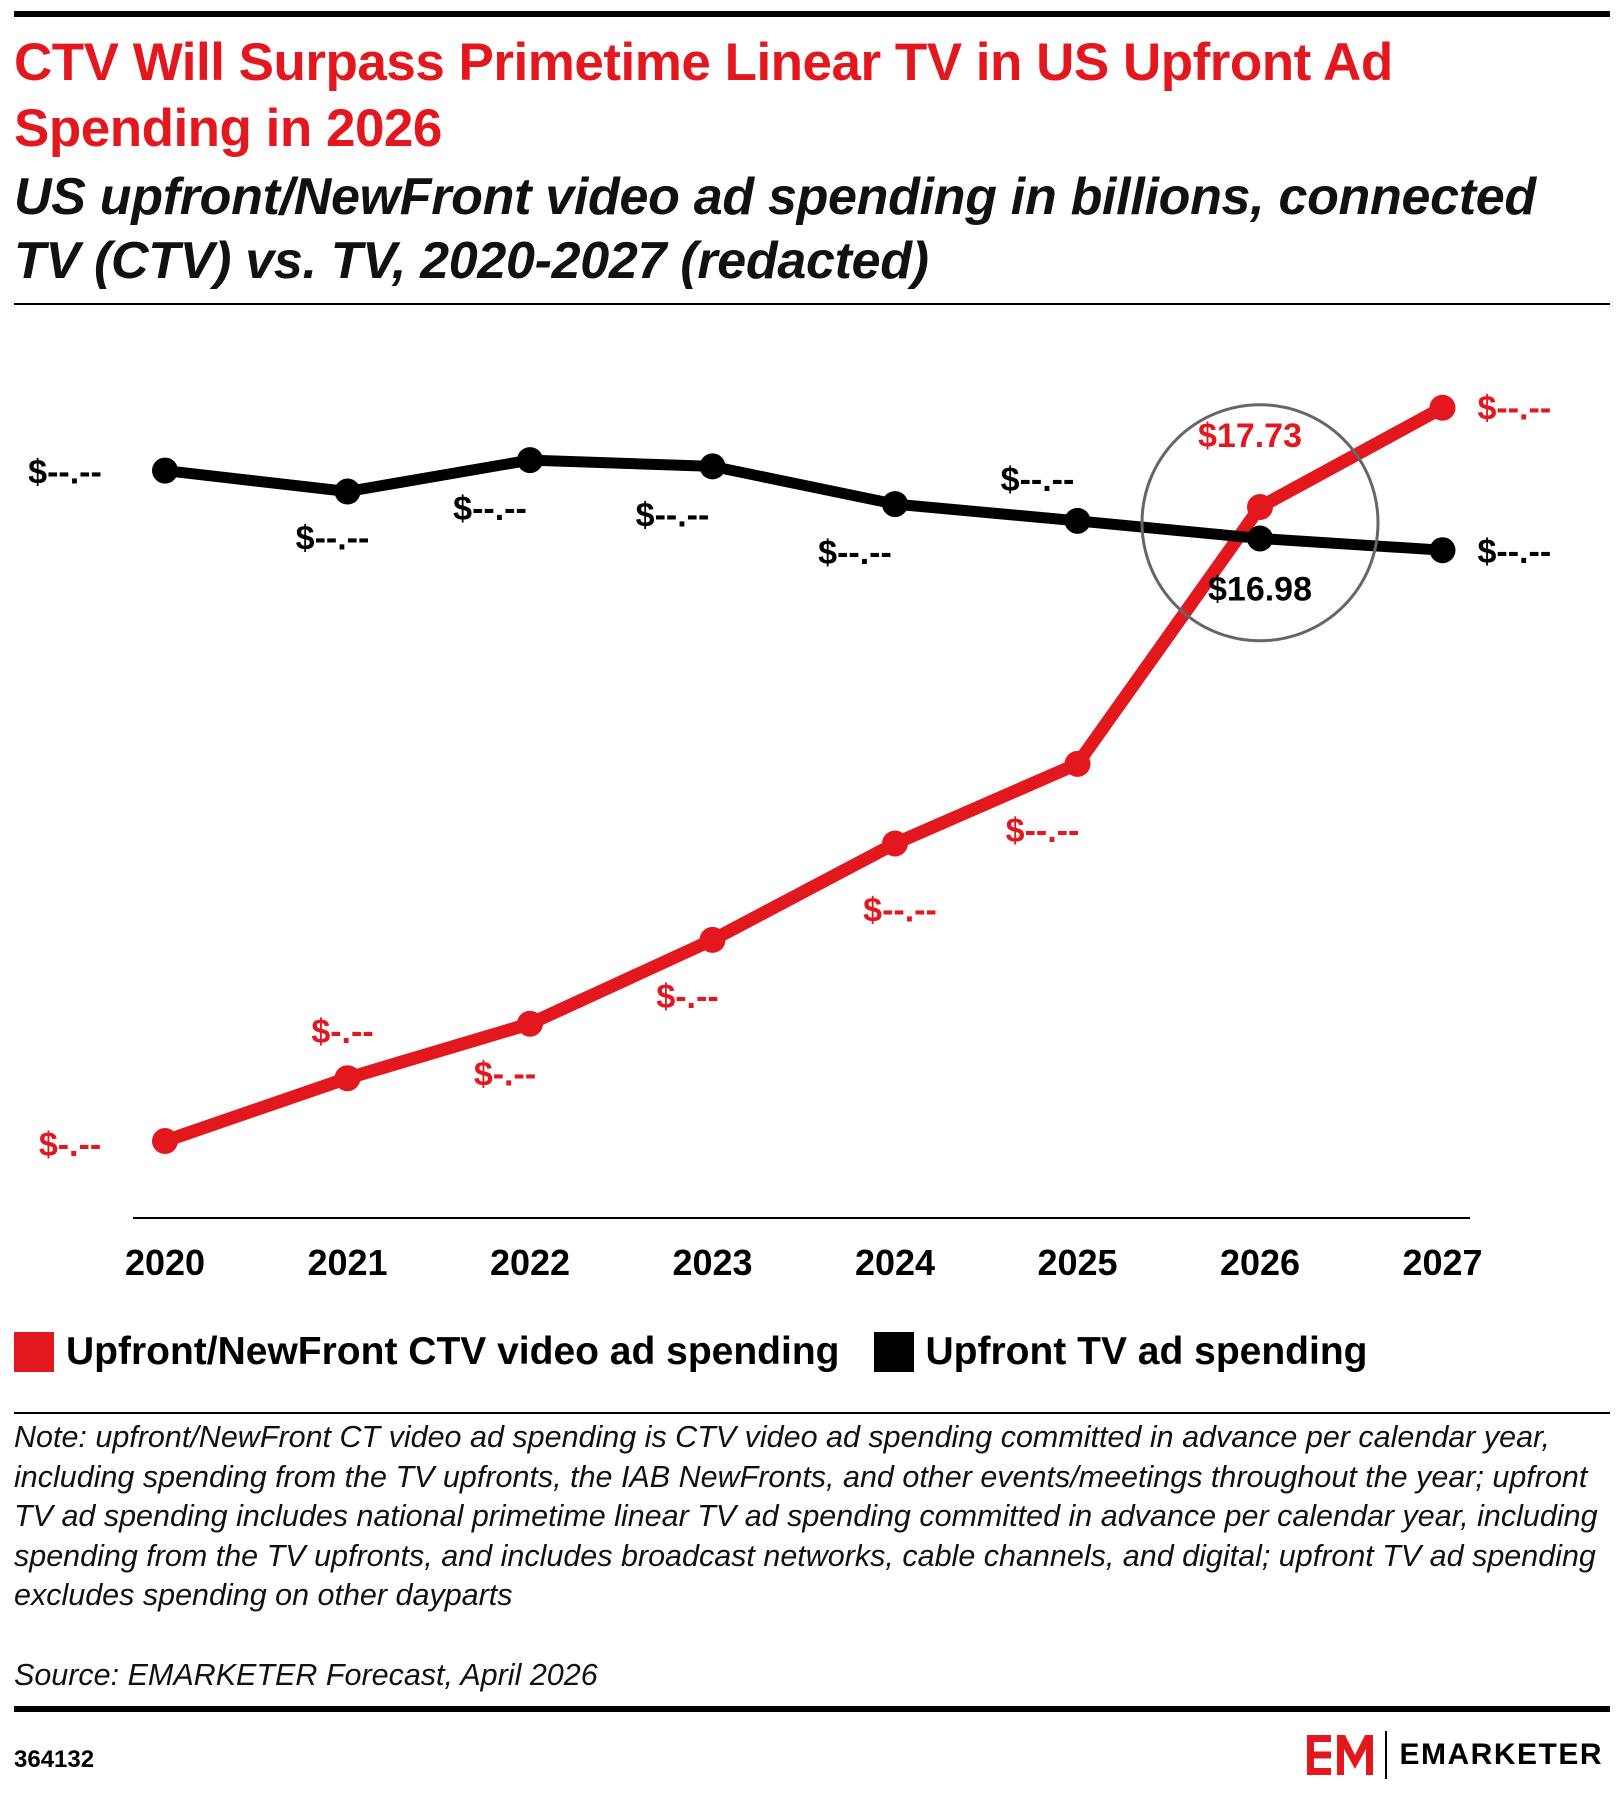  What do you see at coordinates (1077, 763) in the screenshot?
I see `data-point-ctv-2025` at bounding box center [1077, 763].